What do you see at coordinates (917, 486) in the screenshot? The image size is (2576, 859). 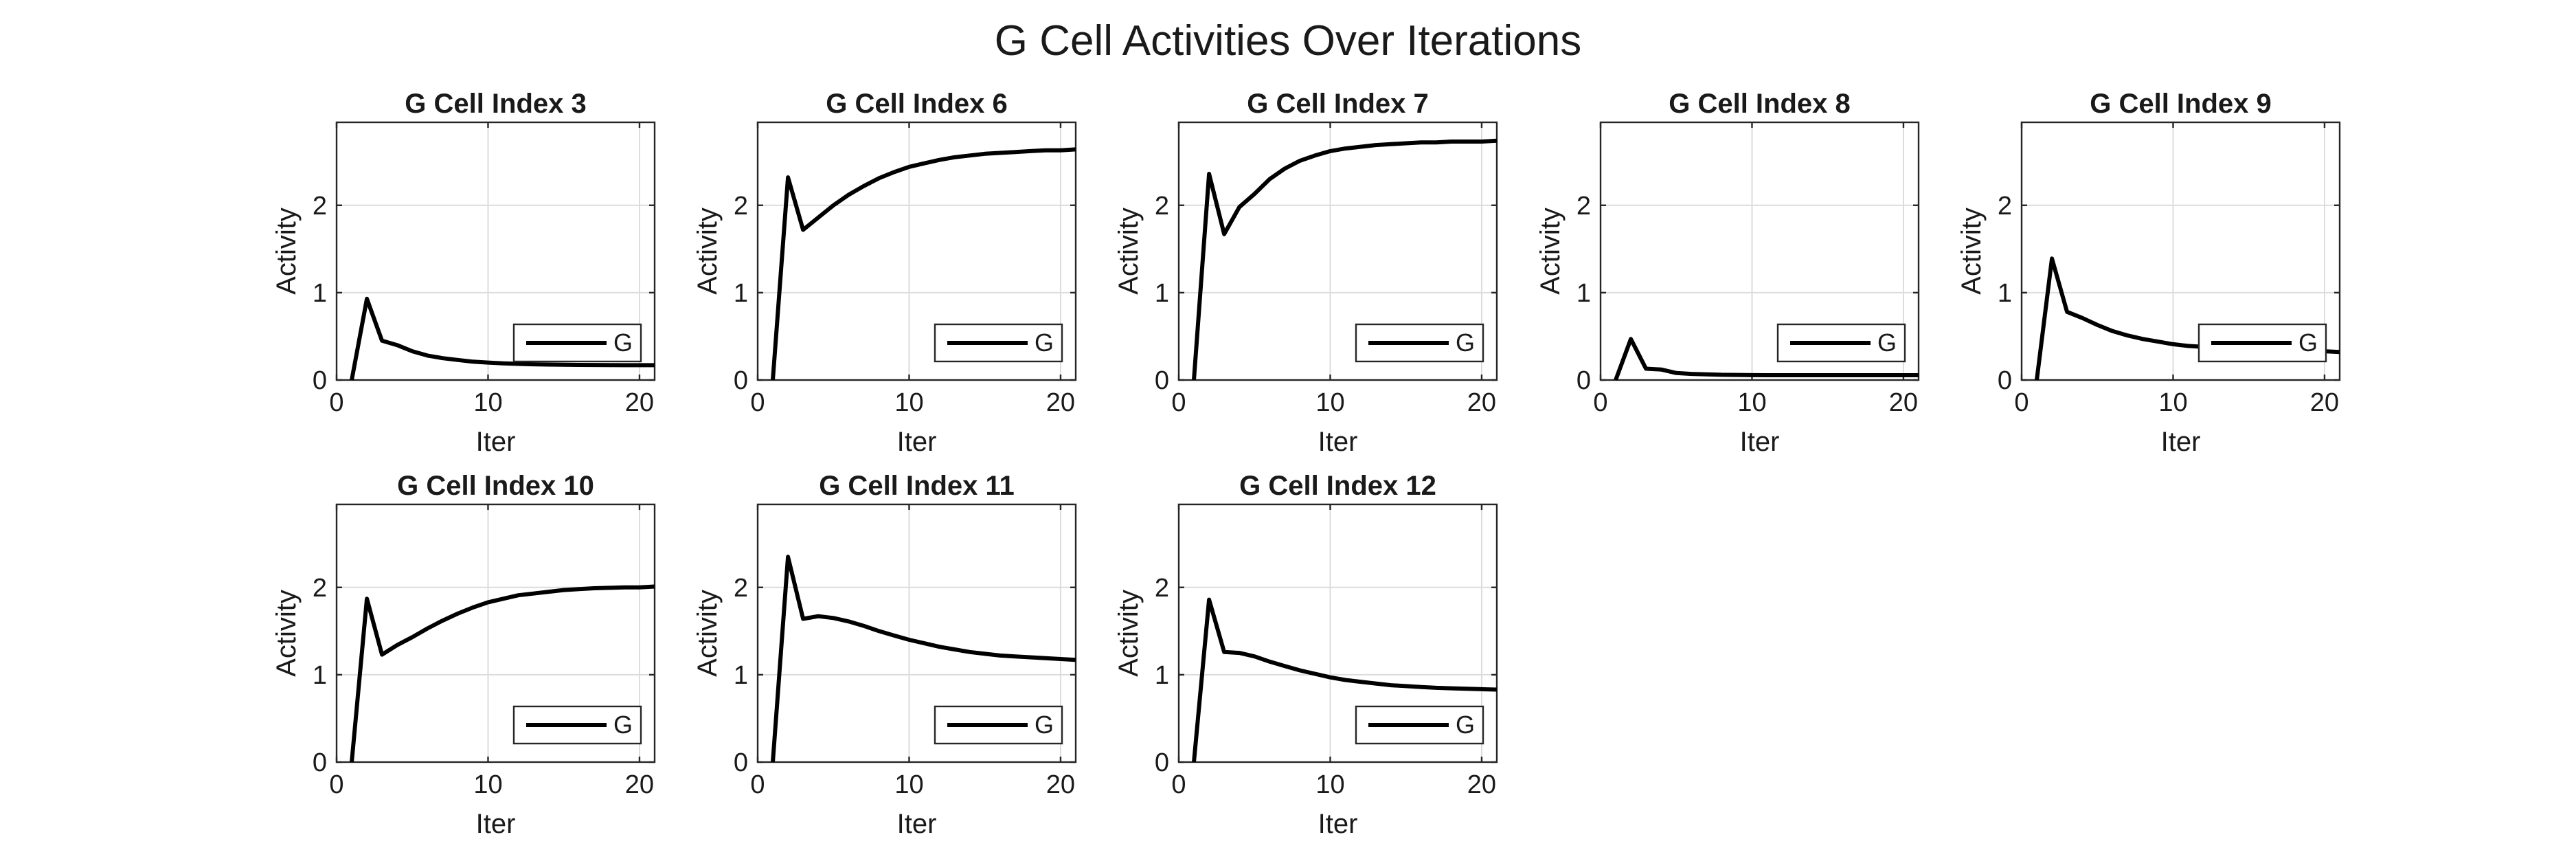 I see `subplot-title: G Cell Index 11` at bounding box center [917, 486].